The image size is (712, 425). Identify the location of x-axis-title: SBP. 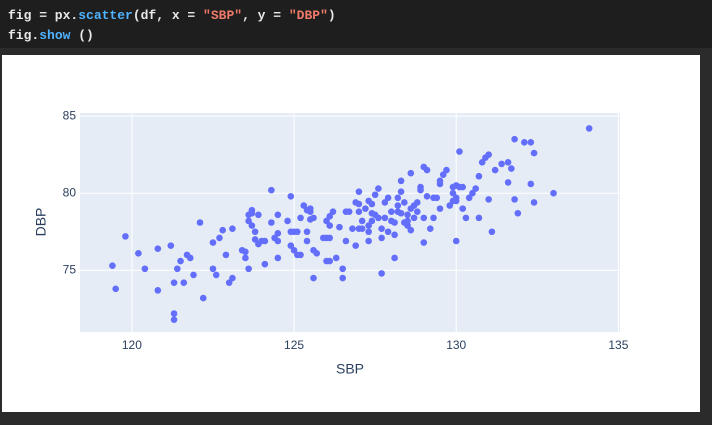
(350, 369).